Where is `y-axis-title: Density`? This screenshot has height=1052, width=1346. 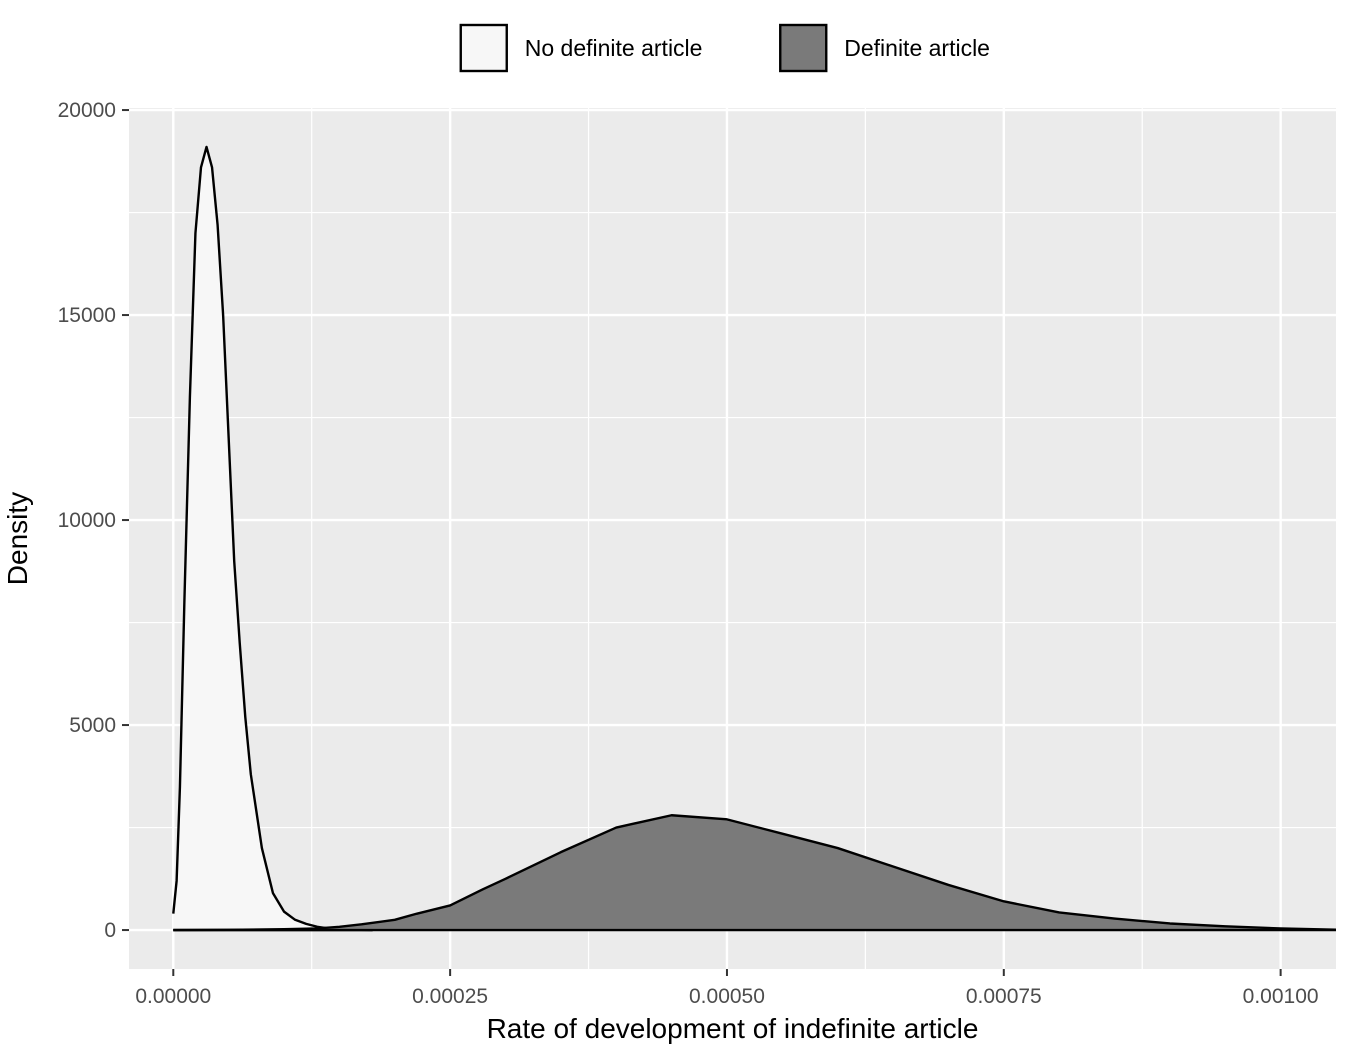
y-axis-title: Density is located at coordinates (17, 538).